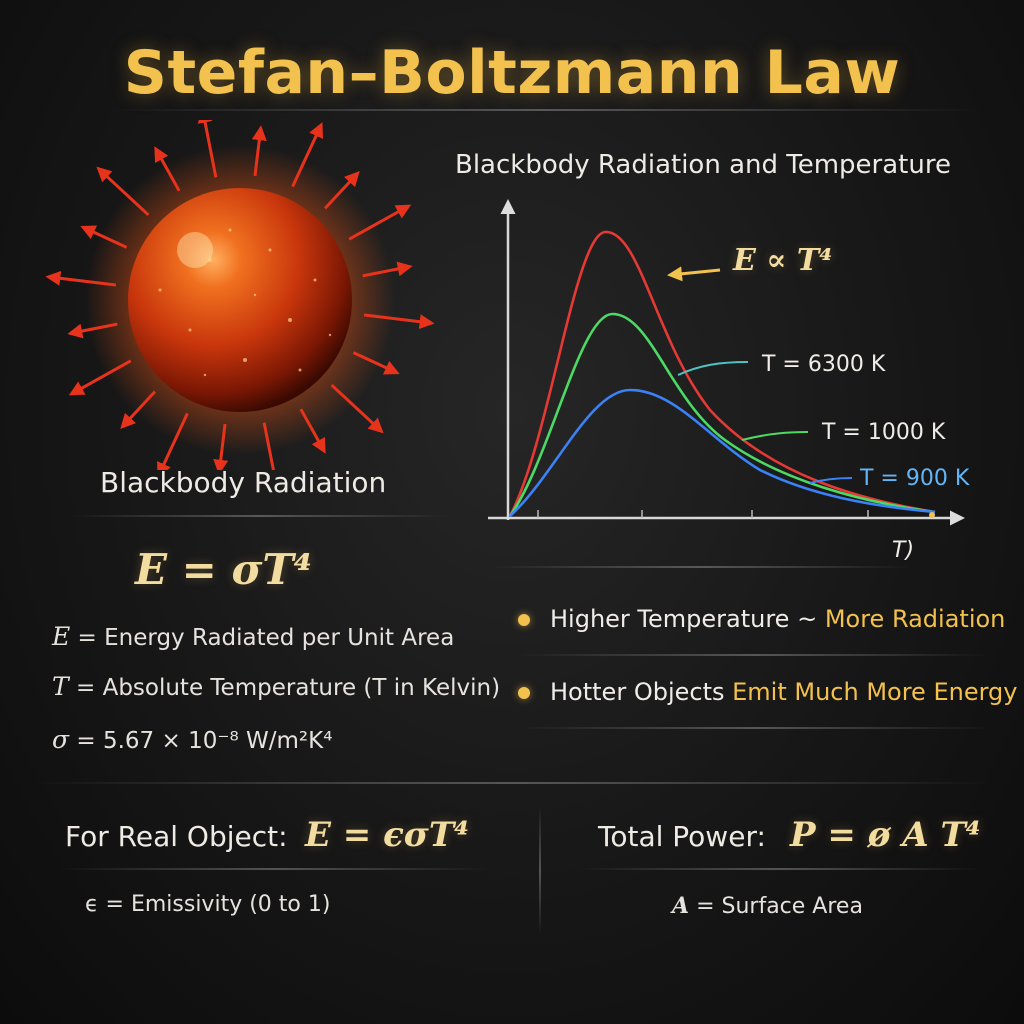 The image size is (1024, 1024). What do you see at coordinates (703, 514) in the screenshot?
I see `x-axis-ticks` at bounding box center [703, 514].